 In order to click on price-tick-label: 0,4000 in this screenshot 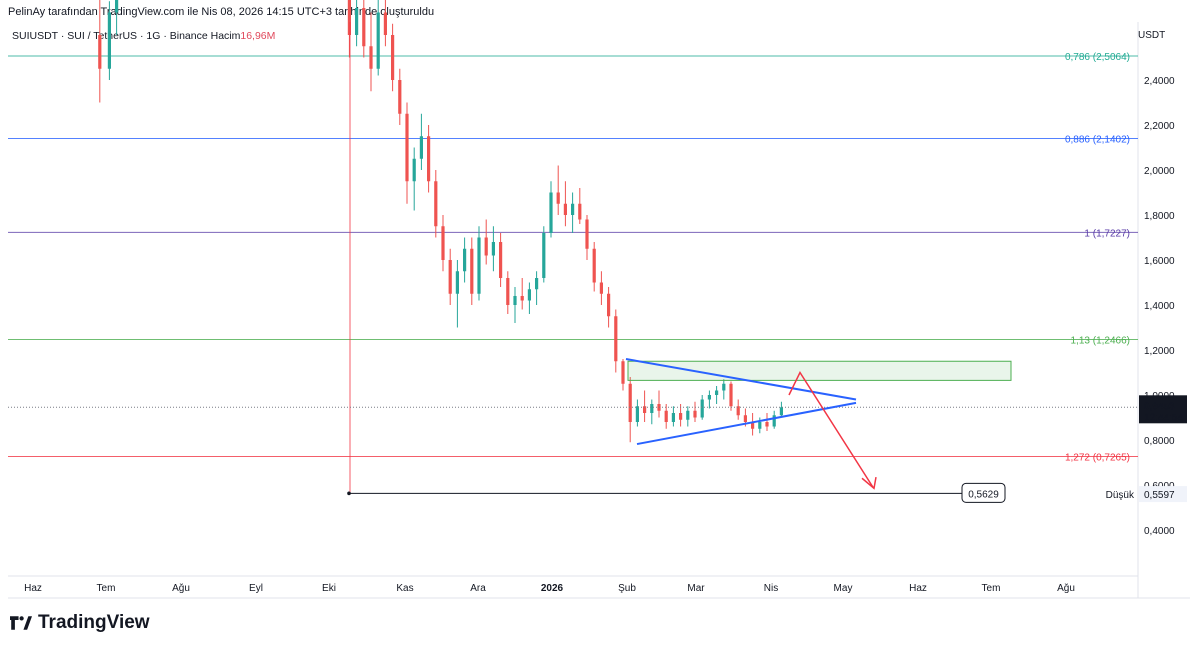, I will do `click(1159, 531)`.